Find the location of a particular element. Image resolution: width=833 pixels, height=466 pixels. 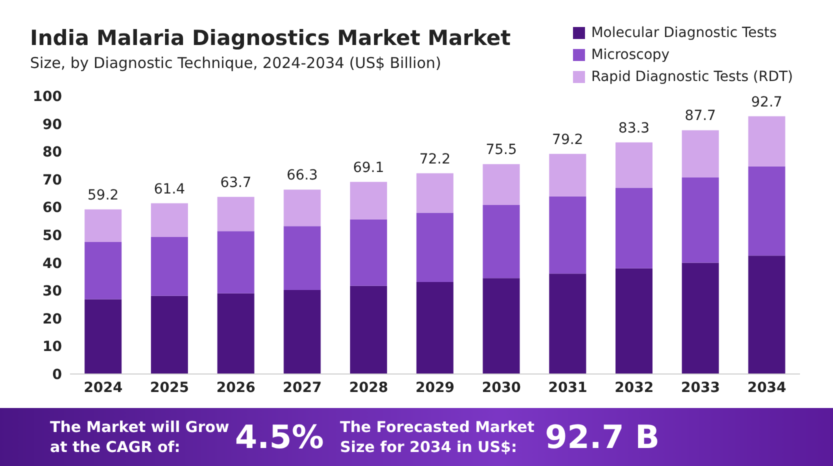

y-tick-label: 10 is located at coordinates (52, 347).